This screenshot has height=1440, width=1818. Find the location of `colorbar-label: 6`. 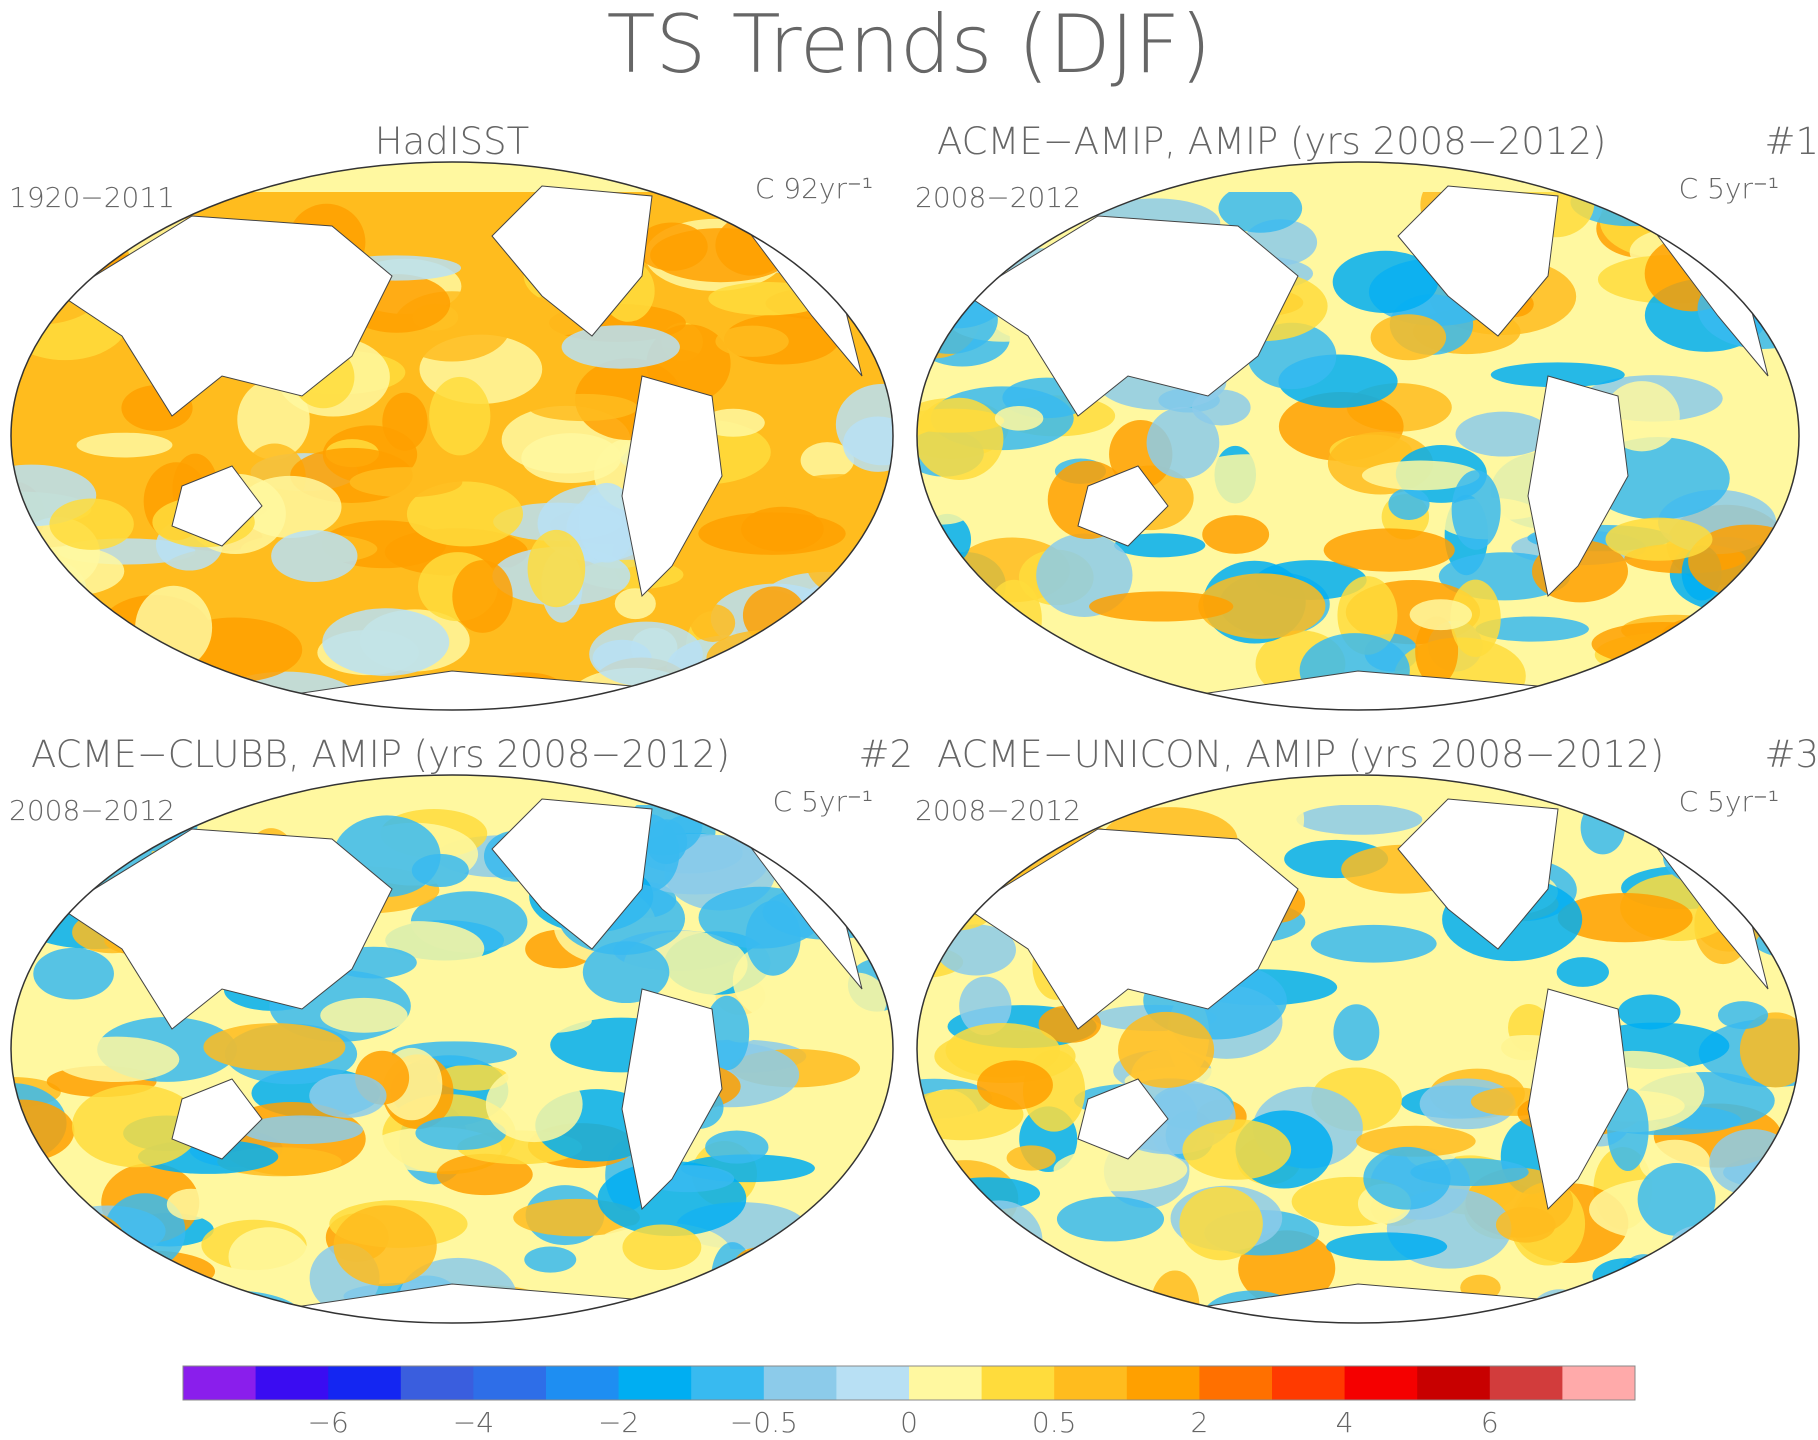

colorbar-label: 6 is located at coordinates (1490, 1422).